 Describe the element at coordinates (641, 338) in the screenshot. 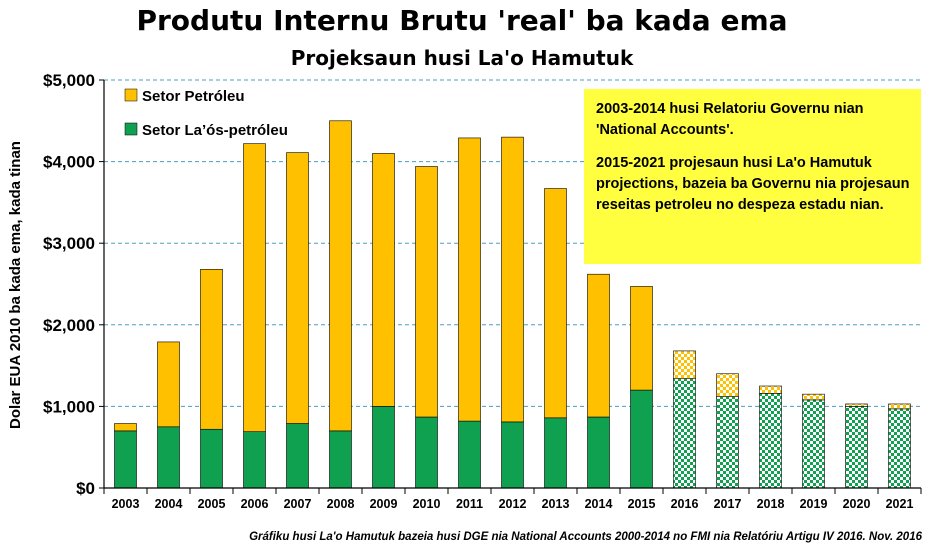

I see `bar-petroleum-2015` at that location.